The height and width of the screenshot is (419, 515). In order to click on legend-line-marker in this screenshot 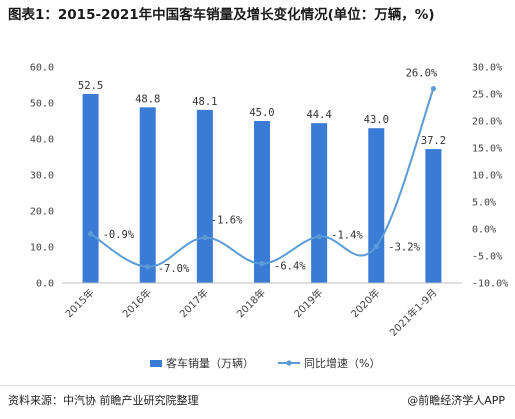, I will do `click(289, 363)`.